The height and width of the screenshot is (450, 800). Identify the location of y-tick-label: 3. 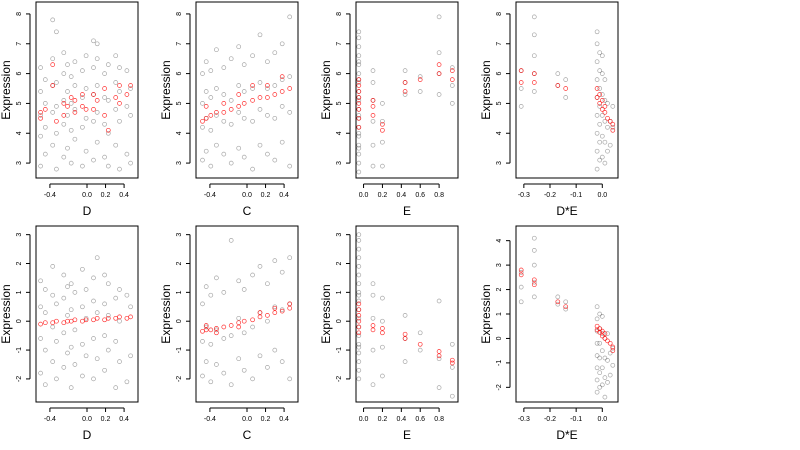
(339, 235).